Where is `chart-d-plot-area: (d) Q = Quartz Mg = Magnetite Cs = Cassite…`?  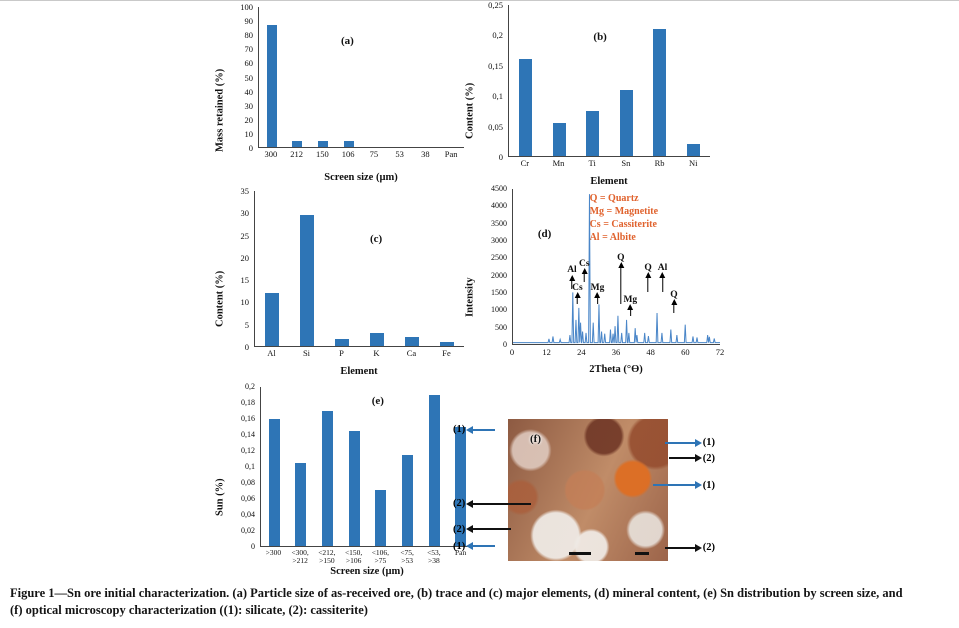 chart-d-plot-area: (d) Q = Quartz Mg = Magnetite Cs = Cassite… is located at coordinates (616, 267).